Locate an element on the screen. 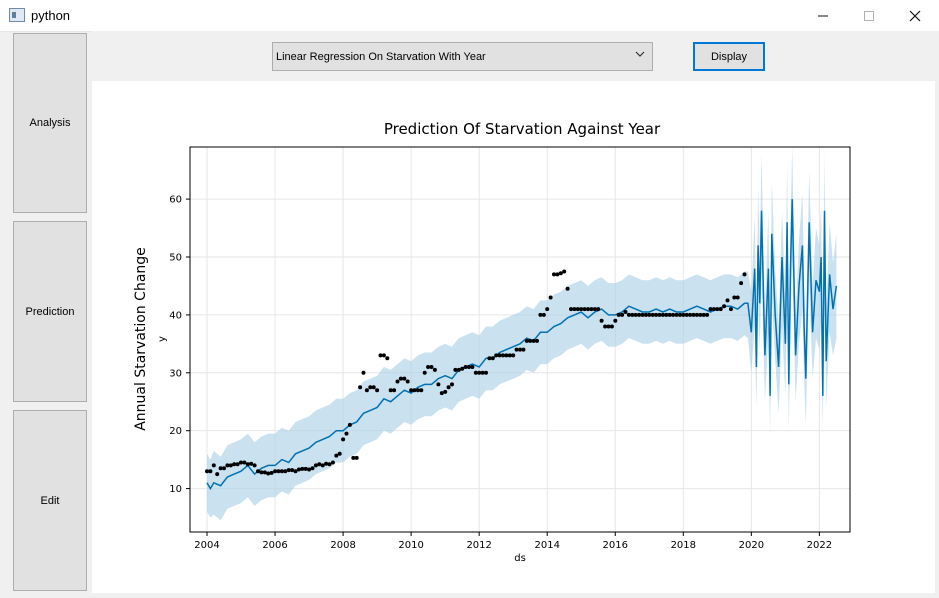 This screenshot has width=939, height=598. maximize-button is located at coordinates (869, 15).